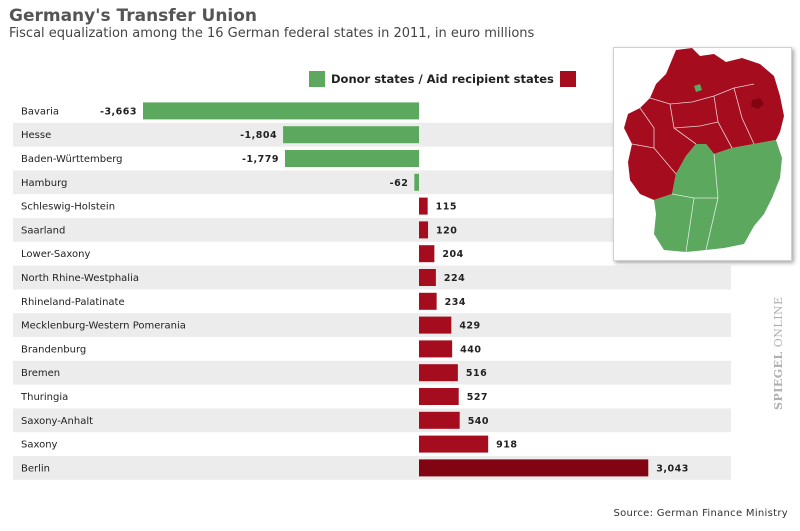 The height and width of the screenshot is (531, 800). Describe the element at coordinates (53, 349) in the screenshot. I see `category-label-brandenburg: Brandenburg` at that location.